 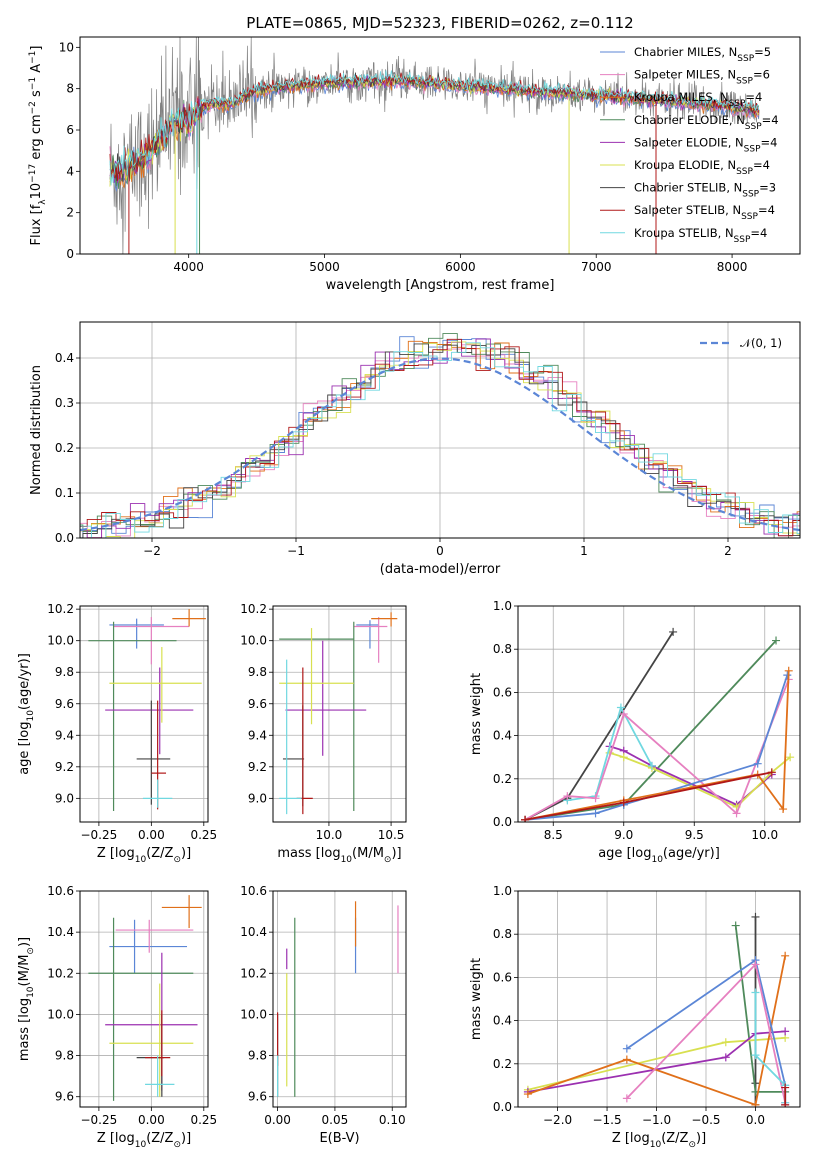 I want to click on legend-entry: Kroupa ELODIE, NSSP=4, so click(x=702, y=167).